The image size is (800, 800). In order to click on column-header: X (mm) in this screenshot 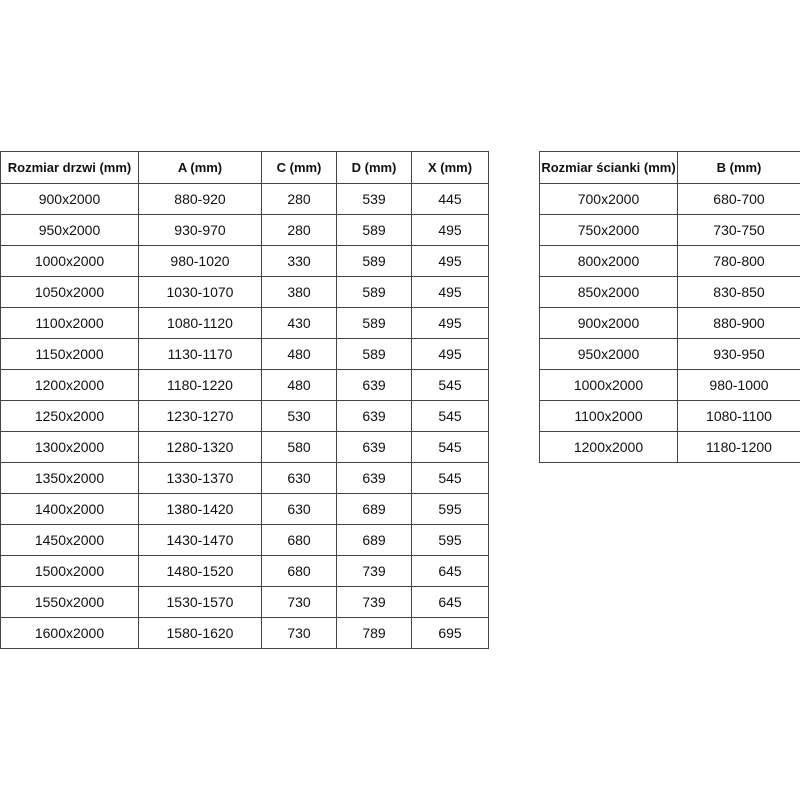, I will do `click(450, 167)`.